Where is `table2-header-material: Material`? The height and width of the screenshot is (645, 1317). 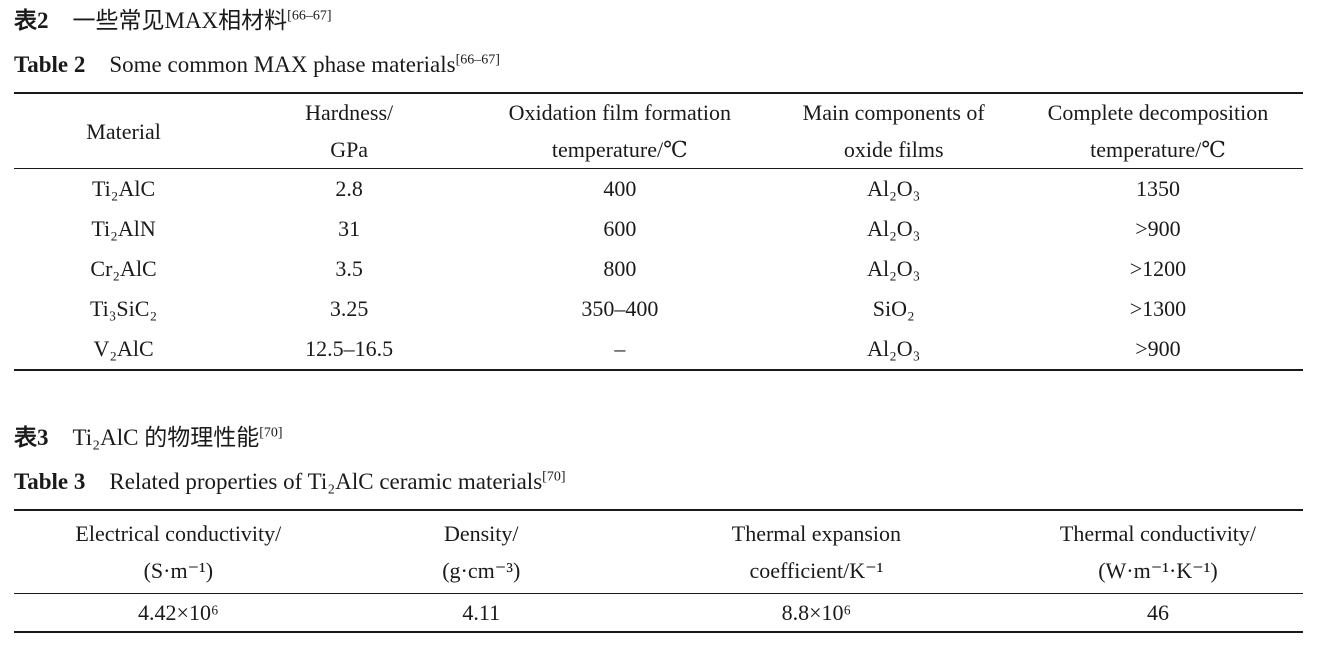 table2-header-material: Material is located at coordinates (123, 131).